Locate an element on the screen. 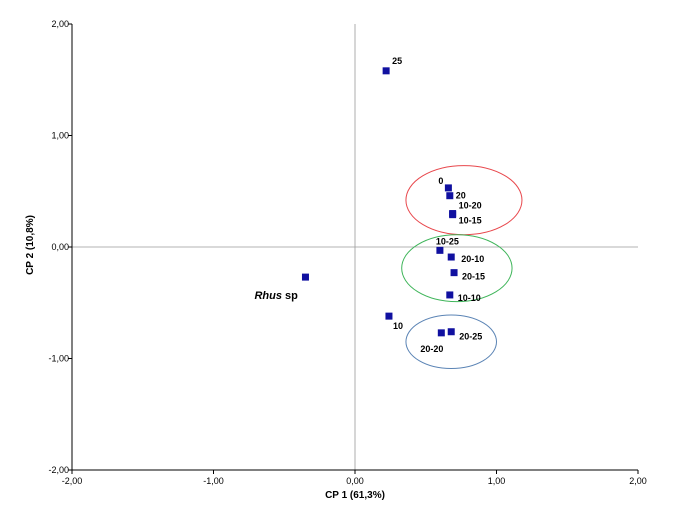 This screenshot has width=673, height=520. x-tick-label: -1,00 is located at coordinates (213, 481).